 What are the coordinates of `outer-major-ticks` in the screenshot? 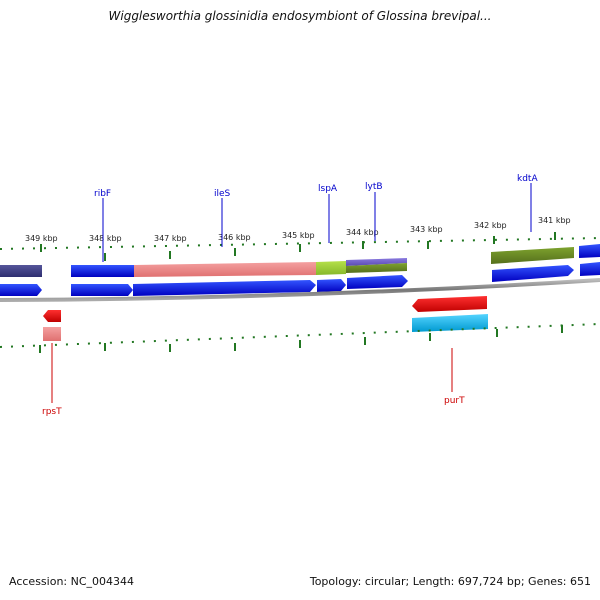 It's located at (298, 246).